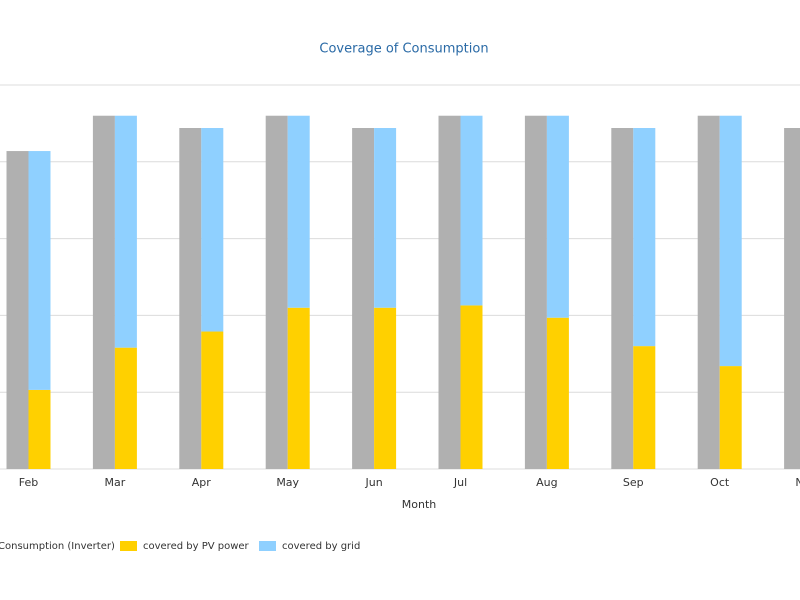 This screenshot has width=800, height=600. I want to click on x-tick-label: Aug, so click(546, 482).